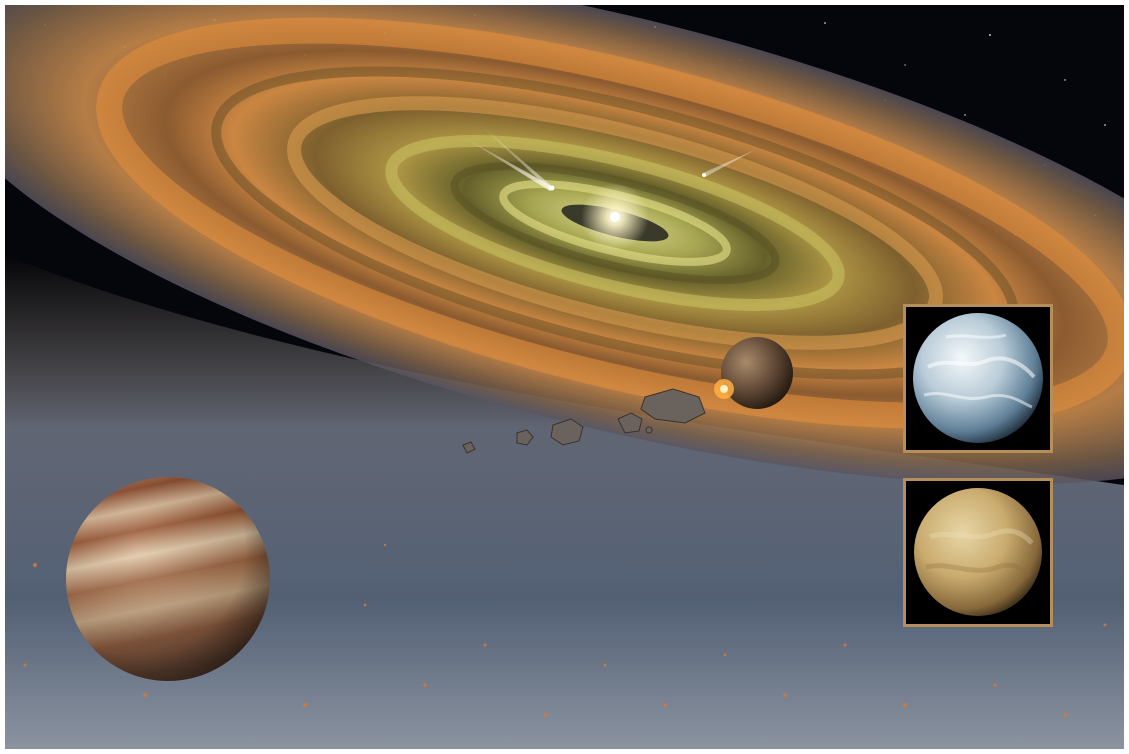 The width and height of the screenshot is (1129, 754). I want to click on icy-planet-inset, so click(978, 378).